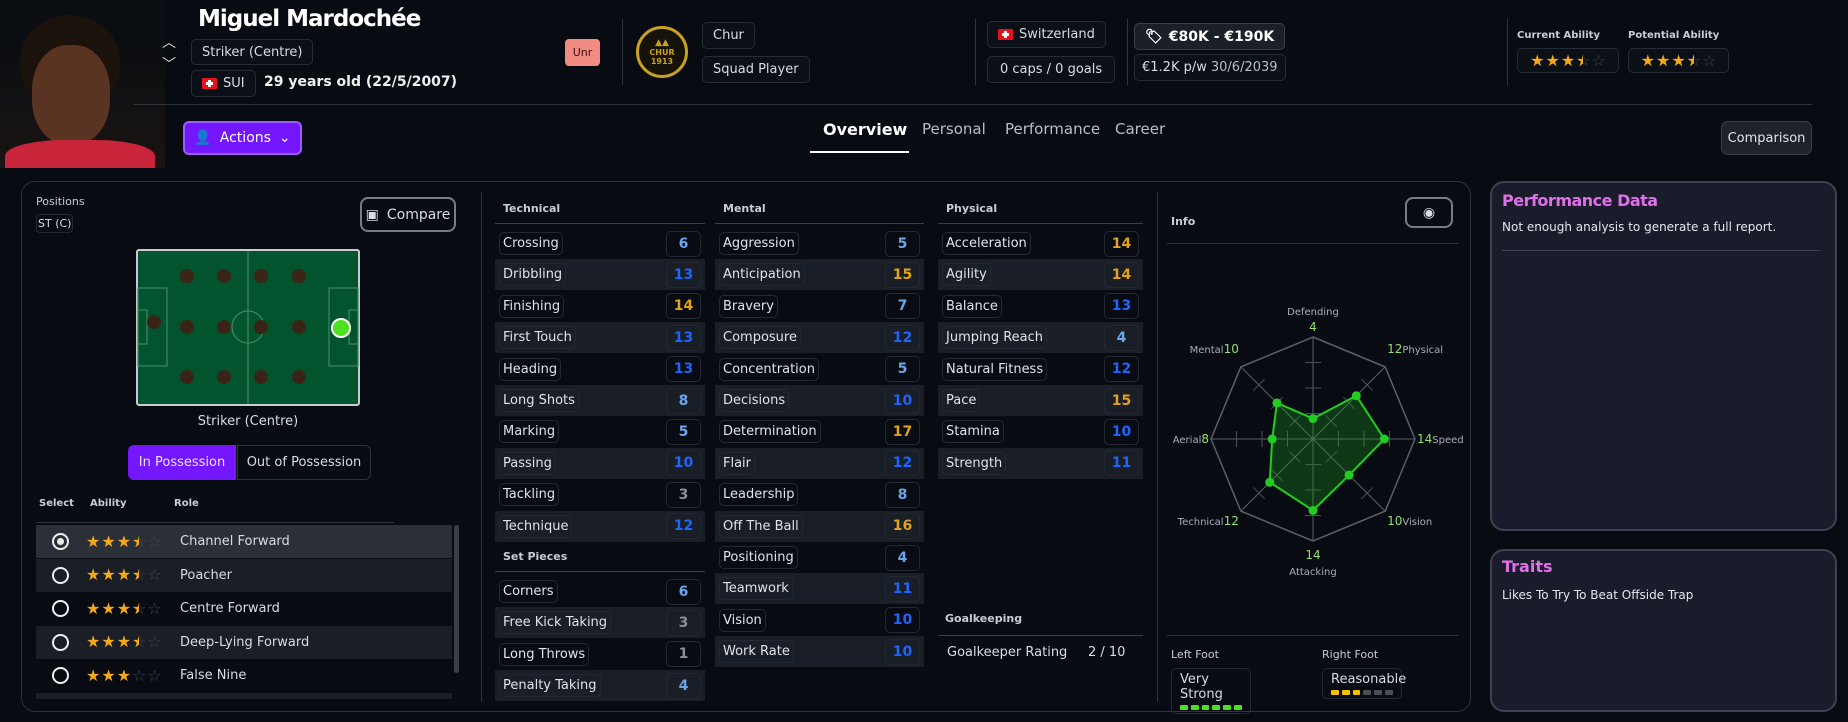 This screenshot has width=1848, height=722. I want to click on attribute-row: Stamina 10, so click(1040, 431).